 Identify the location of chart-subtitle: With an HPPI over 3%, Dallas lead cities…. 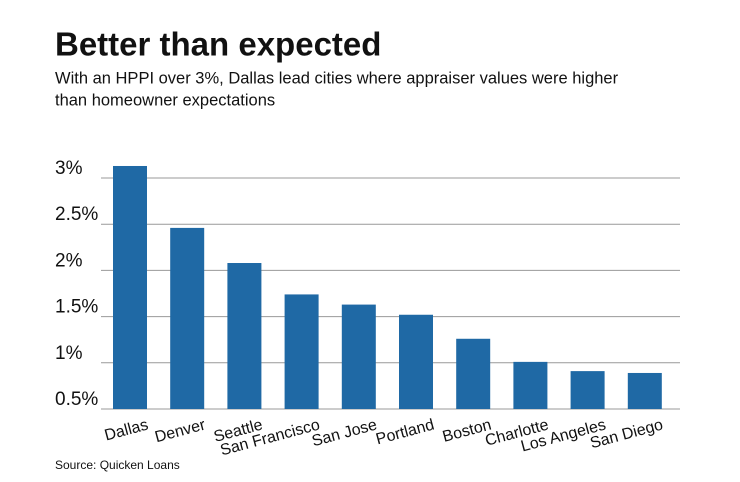
(337, 78).